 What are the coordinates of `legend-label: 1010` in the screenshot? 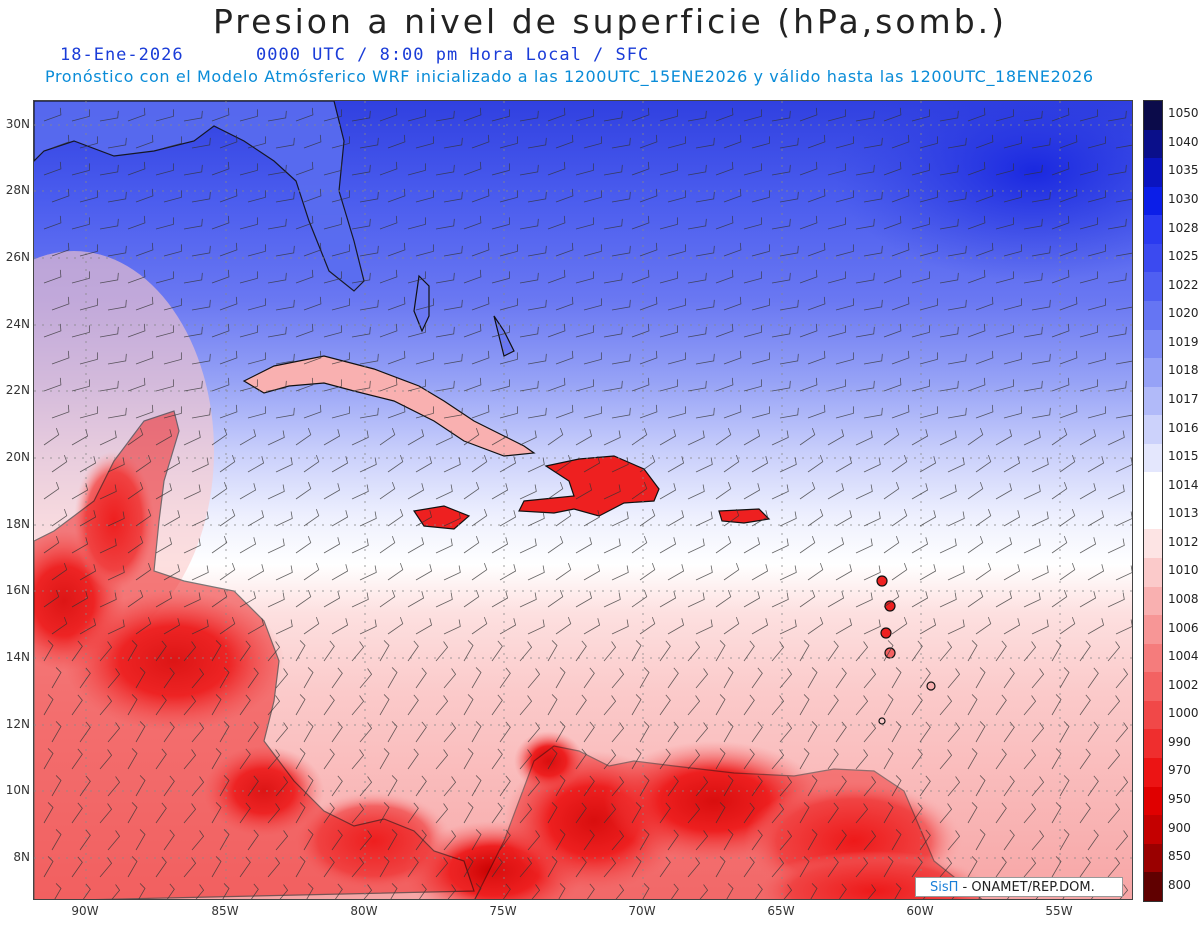 It's located at (1183, 570).